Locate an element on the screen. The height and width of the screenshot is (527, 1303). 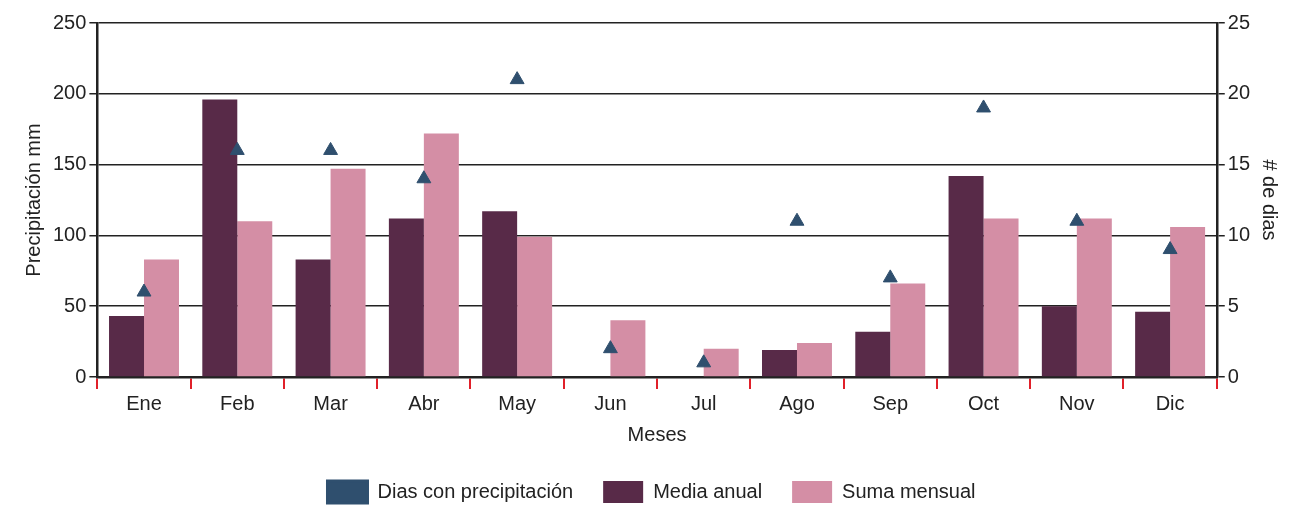
x-tick-label: Nov is located at coordinates (1077, 402).